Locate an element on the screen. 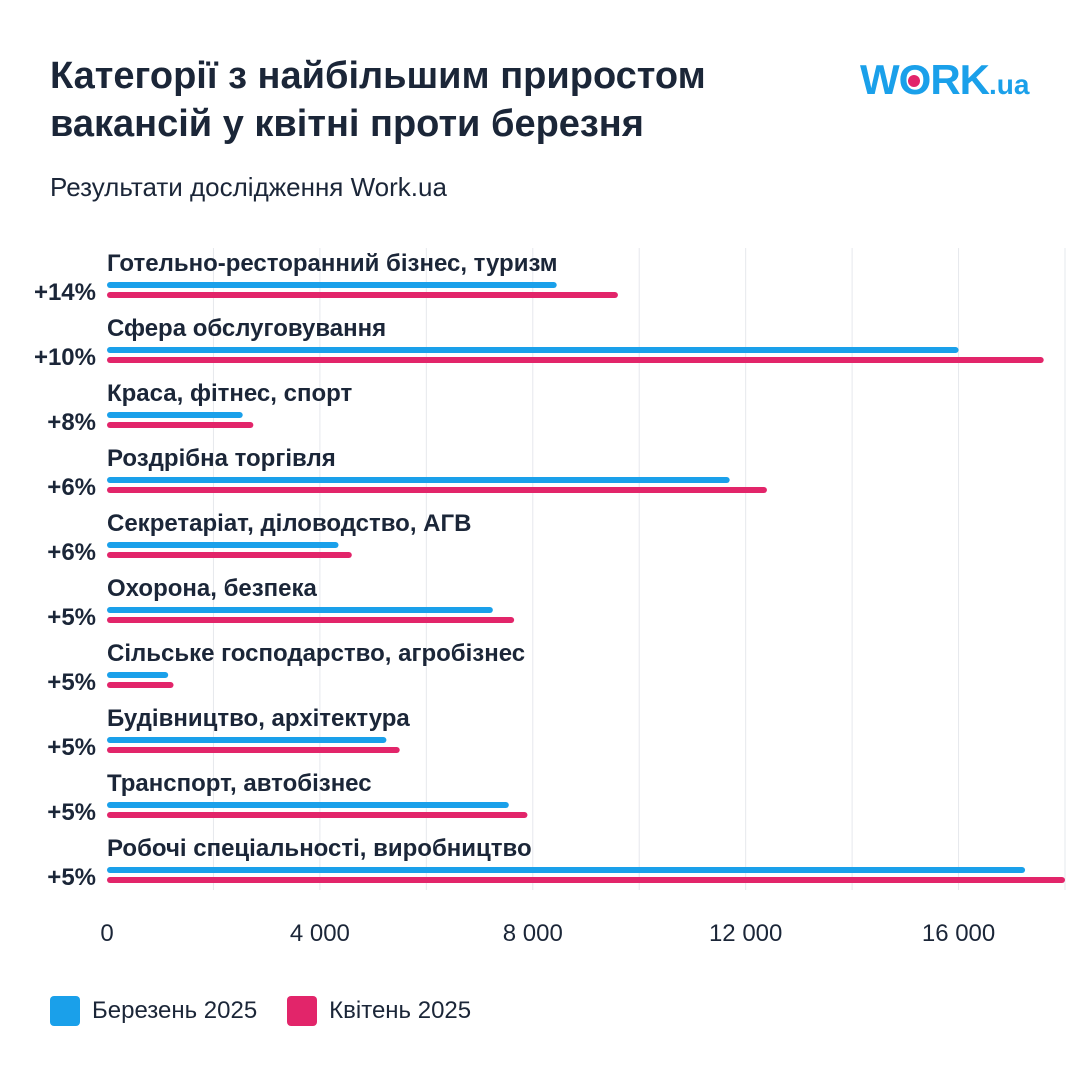  x-tick-label: 4 000 is located at coordinates (320, 933).